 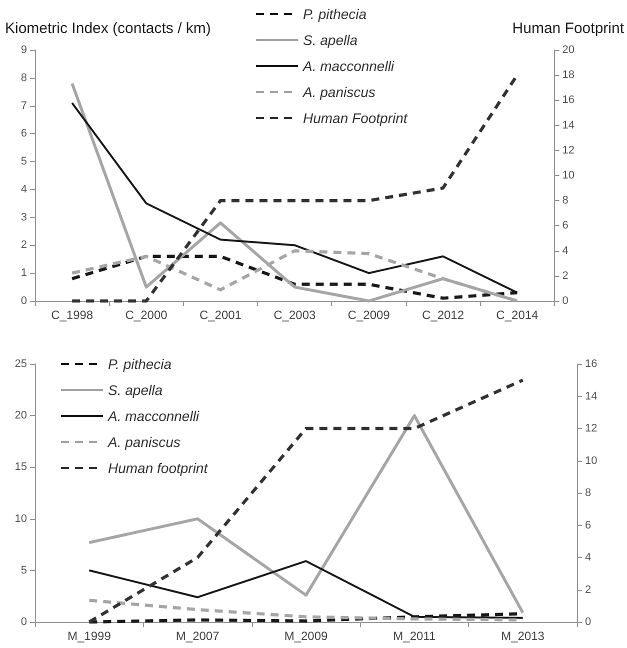 What do you see at coordinates (23, 50) in the screenshot?
I see `y-tick-label: 9` at bounding box center [23, 50].